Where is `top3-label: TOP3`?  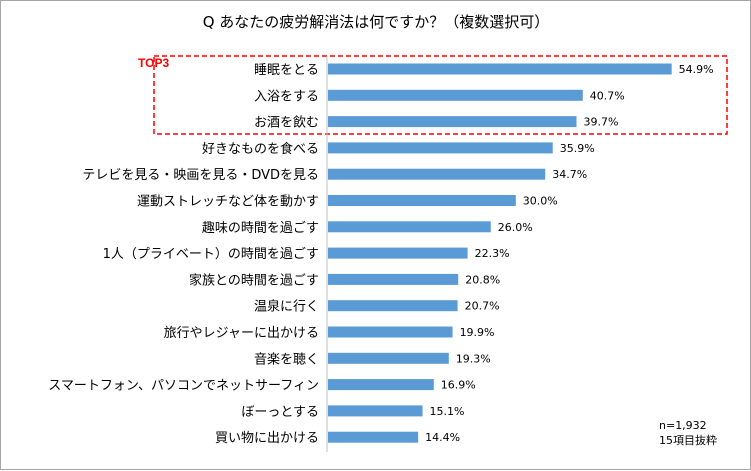 top3-label: TOP3 is located at coordinates (153, 63).